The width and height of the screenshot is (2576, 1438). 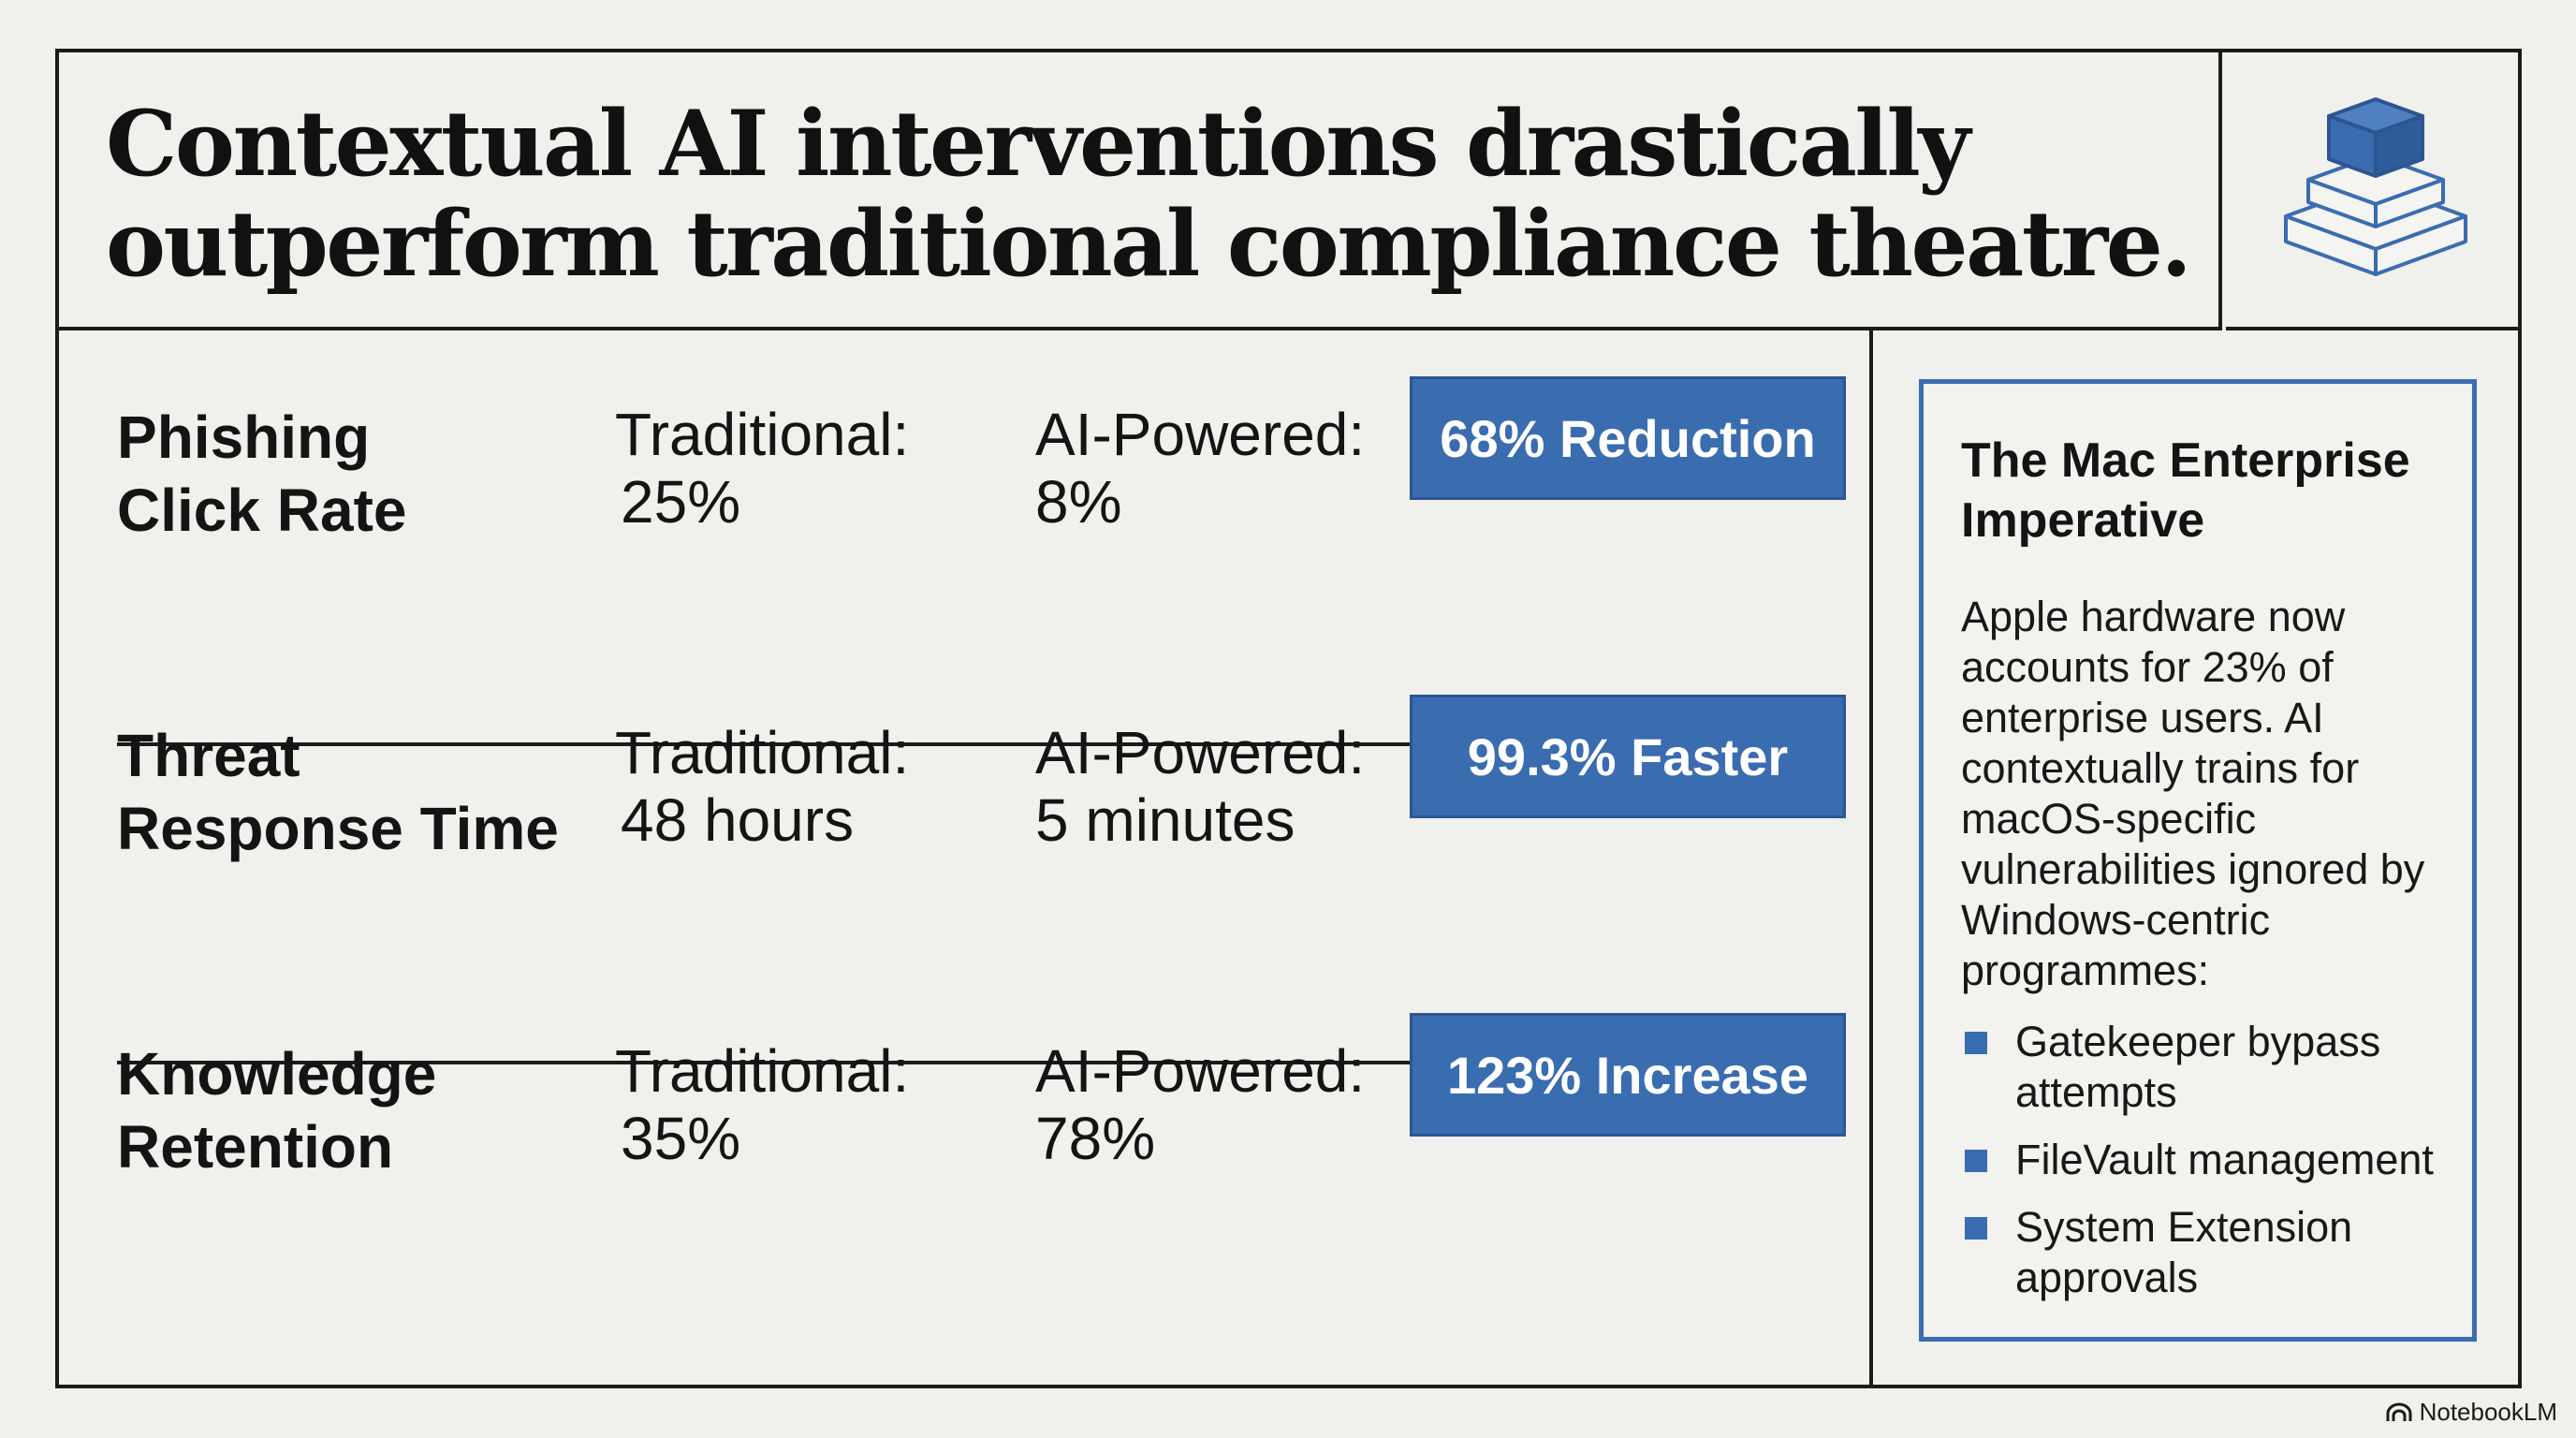 I want to click on ai-value: 78%, so click(x=1095, y=1138).